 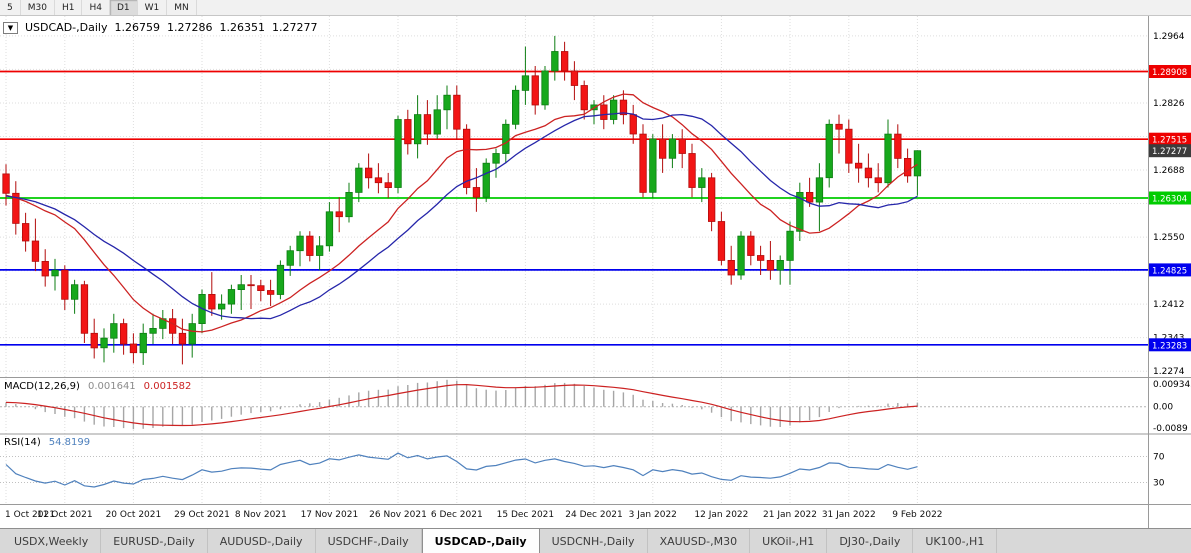 What do you see at coordinates (52, 541) in the screenshot?
I see `tab-usdx-weekly: USDX,Weekly` at bounding box center [52, 541].